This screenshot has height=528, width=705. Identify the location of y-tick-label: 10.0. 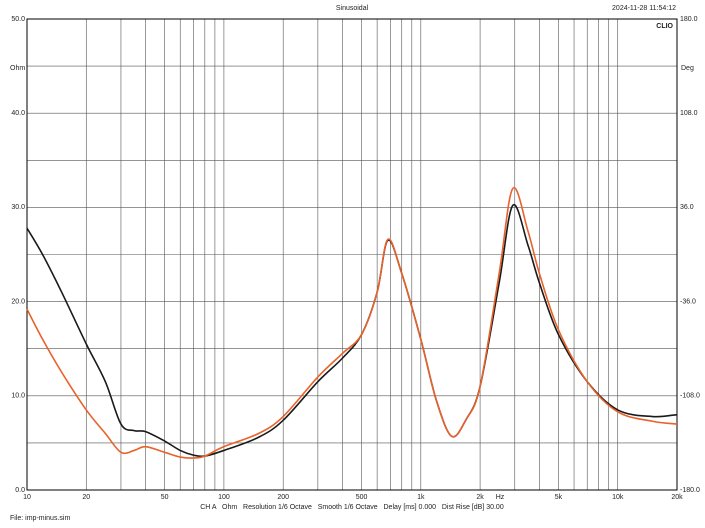
(18, 396).